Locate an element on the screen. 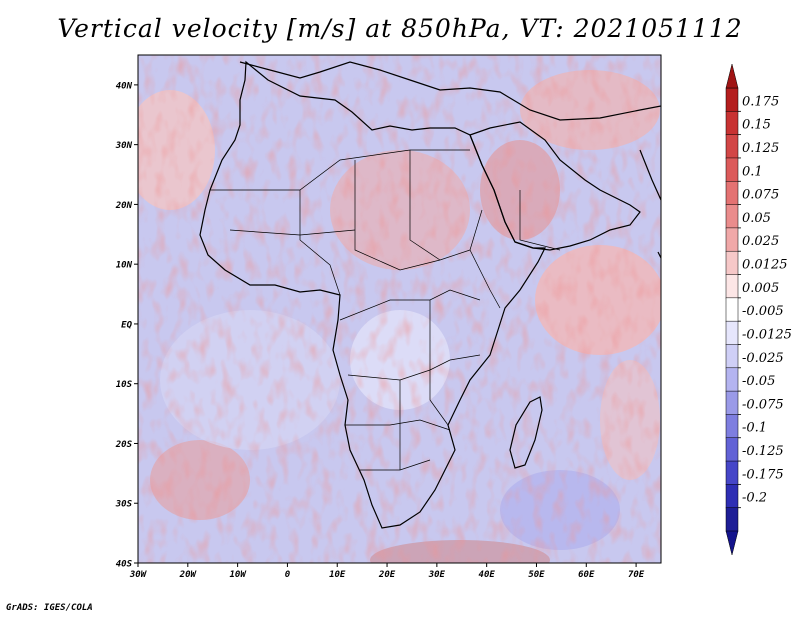 The height and width of the screenshot is (618, 800). madagascar-coastline is located at coordinates (526, 432).